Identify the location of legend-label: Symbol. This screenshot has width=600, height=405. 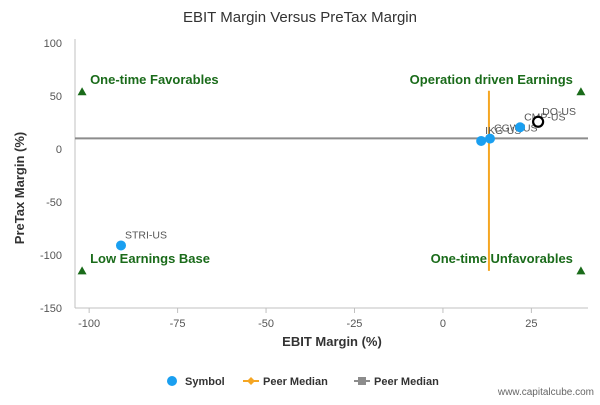
(205, 382).